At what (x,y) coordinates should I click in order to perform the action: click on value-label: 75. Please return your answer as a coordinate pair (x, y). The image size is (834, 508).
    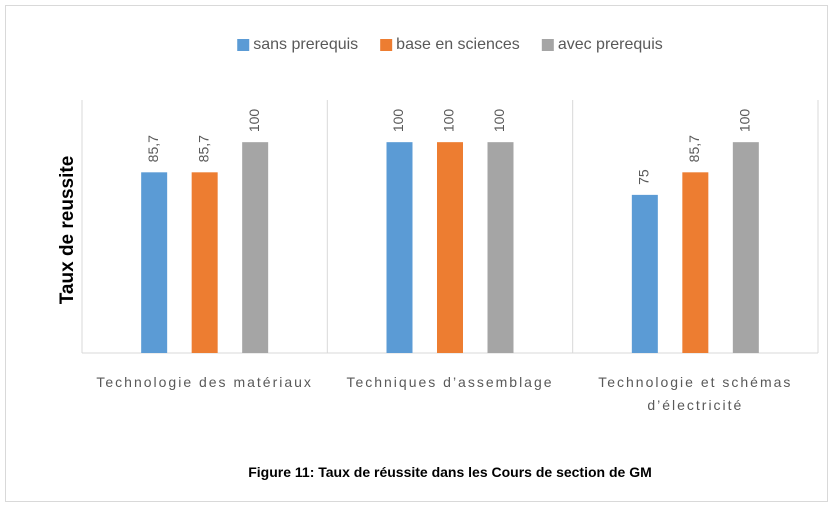
    Looking at the image, I should click on (644, 177).